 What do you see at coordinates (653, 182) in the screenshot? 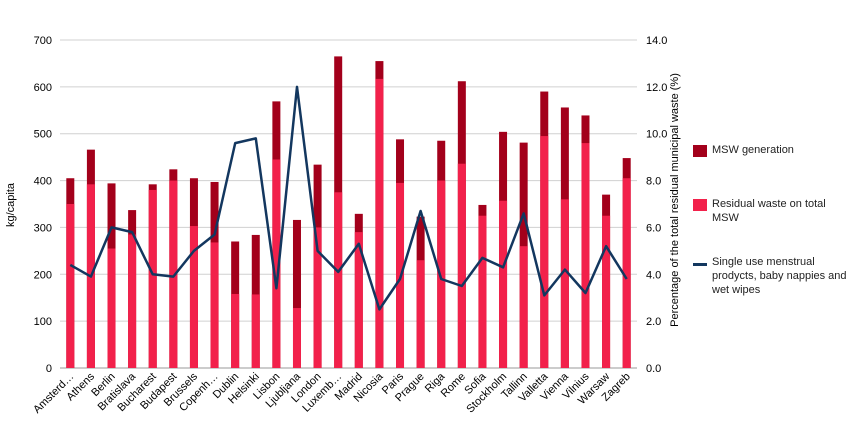
I see `y-right-tick-label: 8.0` at bounding box center [653, 182].